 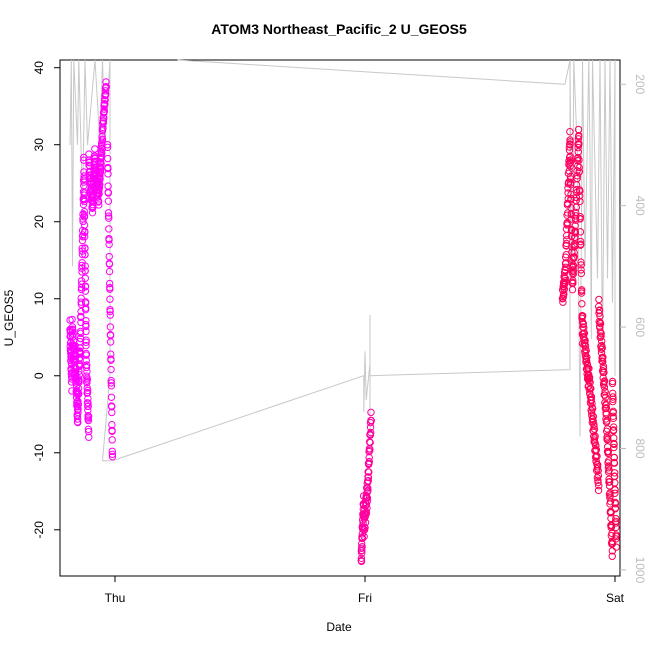 I want to click on y-tick-label: -20, so click(x=39, y=530).